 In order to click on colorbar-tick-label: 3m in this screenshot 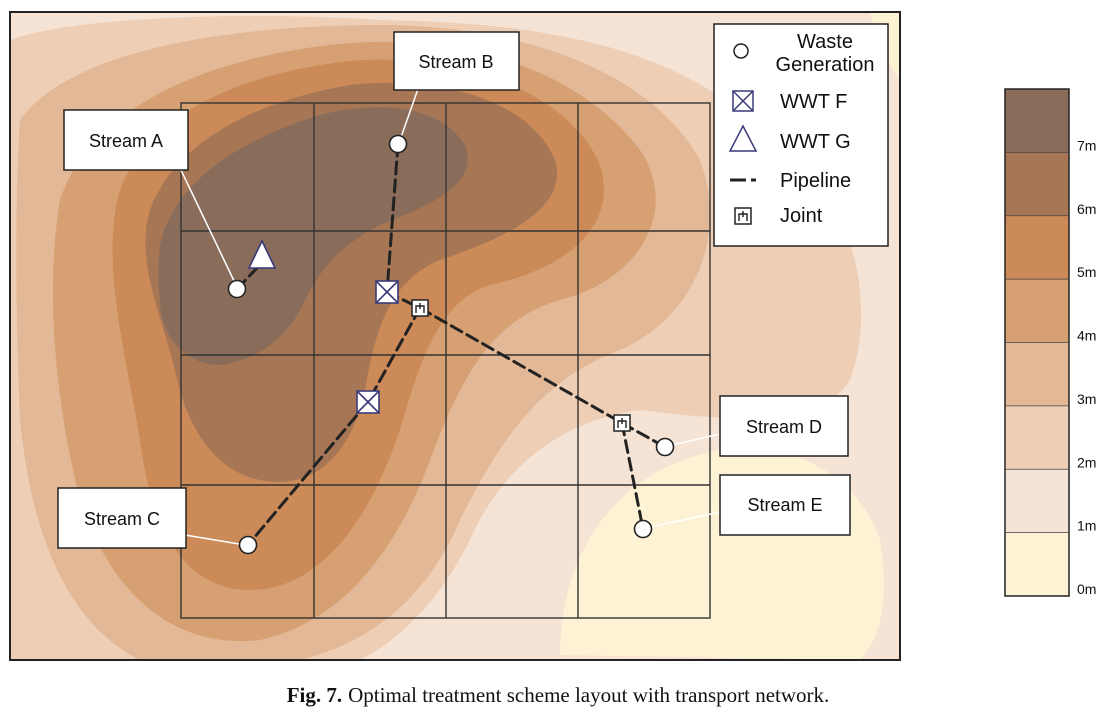, I will do `click(1086, 399)`.